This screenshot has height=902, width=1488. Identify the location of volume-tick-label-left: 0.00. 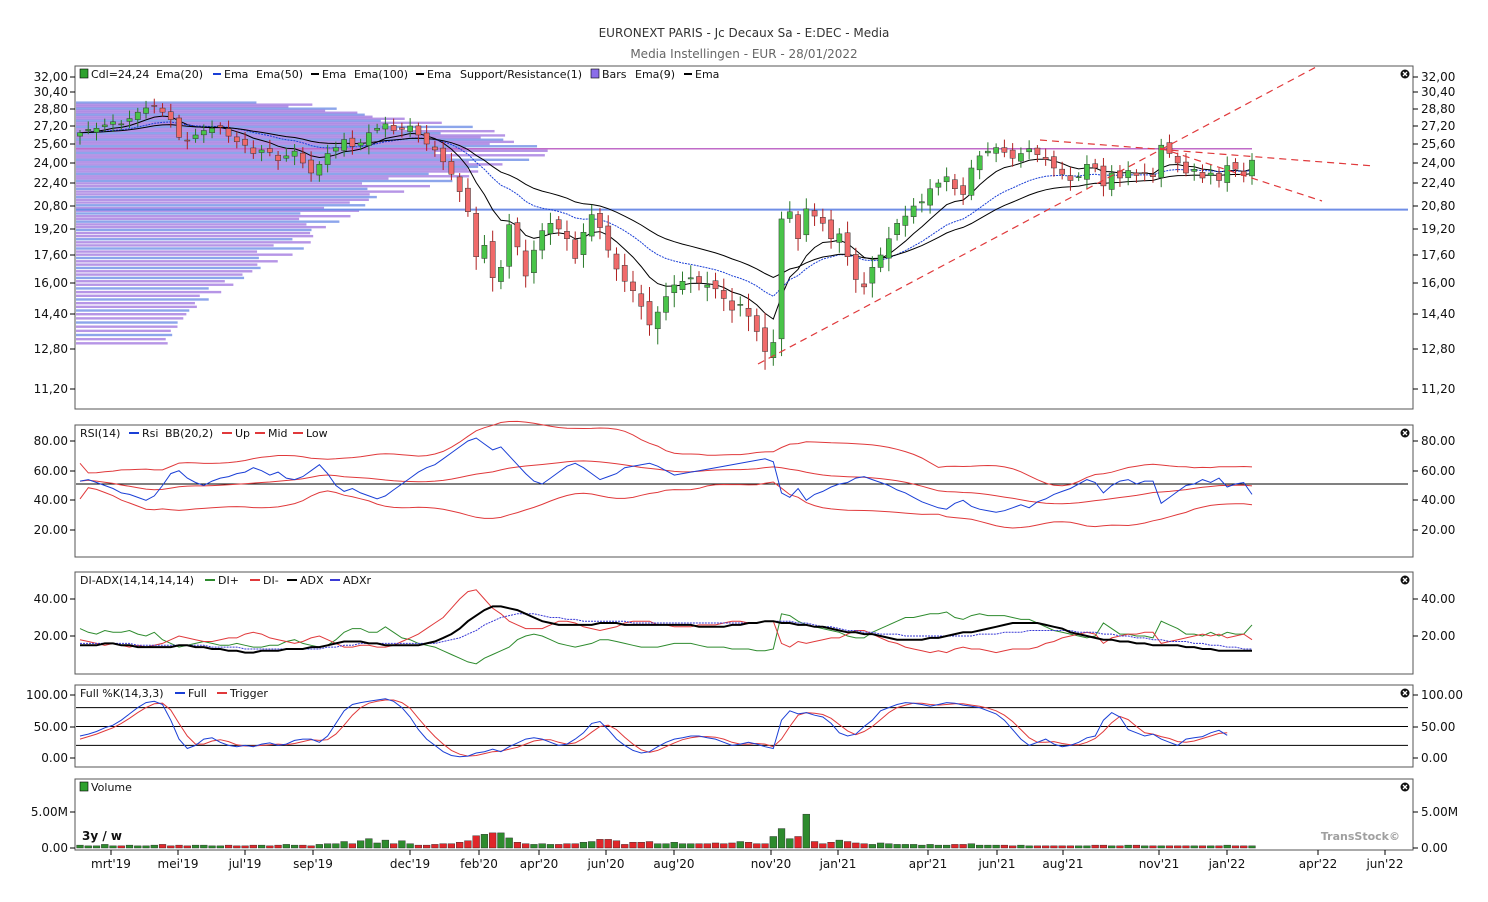
(54, 848).